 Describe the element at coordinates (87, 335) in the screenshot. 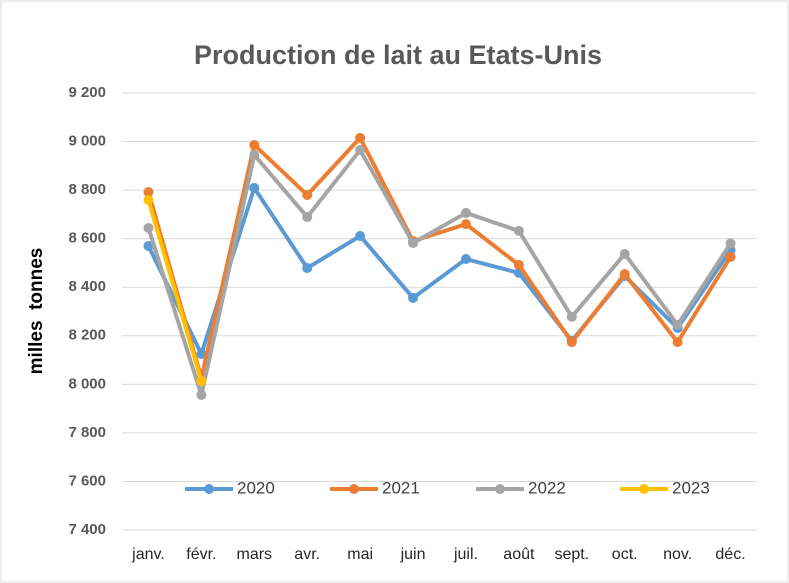

I see `y-tick-label: 8 200` at that location.